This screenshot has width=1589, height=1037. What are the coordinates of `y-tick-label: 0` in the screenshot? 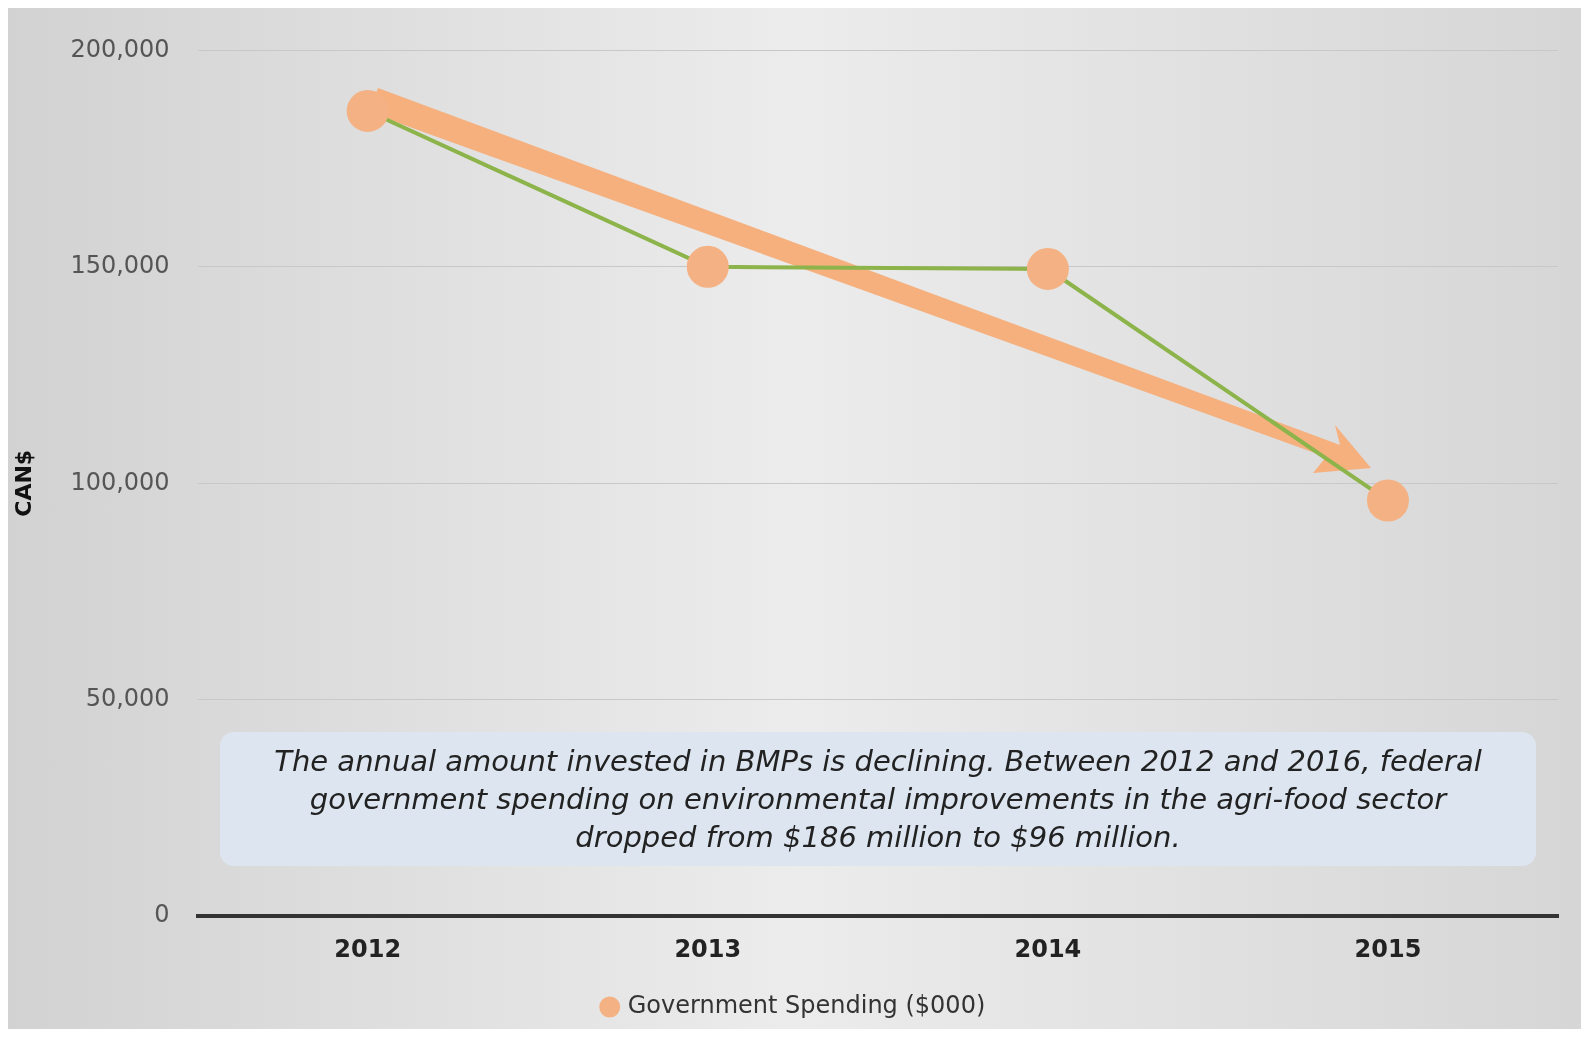 It's located at (162, 914).